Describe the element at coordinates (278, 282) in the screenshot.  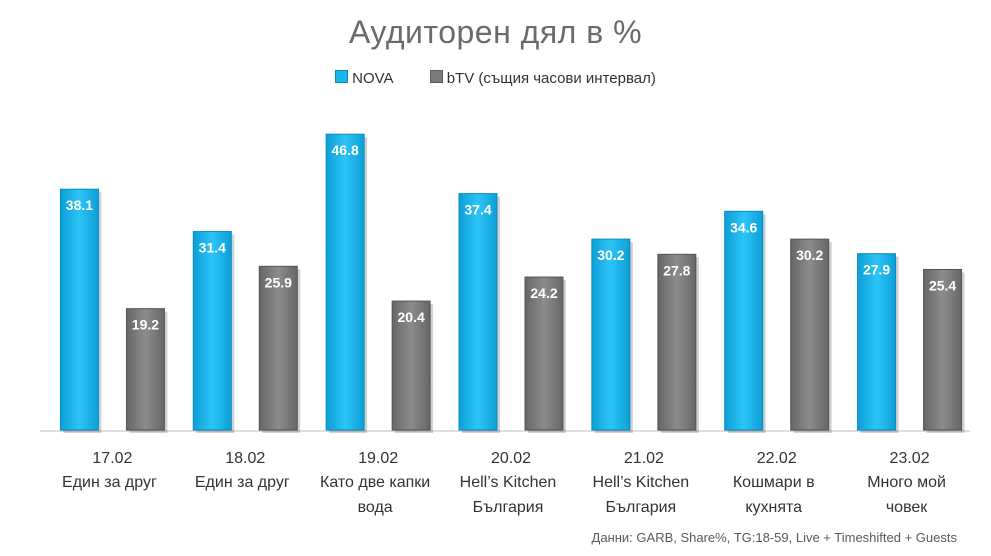
I see `data-label-btv: 25.9` at that location.